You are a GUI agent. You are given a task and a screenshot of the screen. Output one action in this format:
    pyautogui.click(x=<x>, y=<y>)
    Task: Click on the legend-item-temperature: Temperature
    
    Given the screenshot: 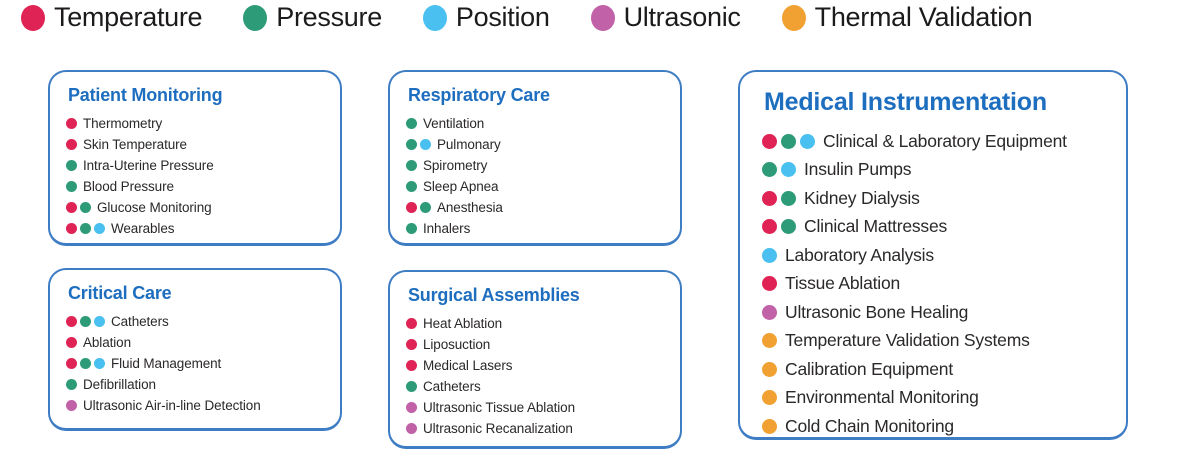 What is the action you would take?
    pyautogui.click(x=112, y=17)
    